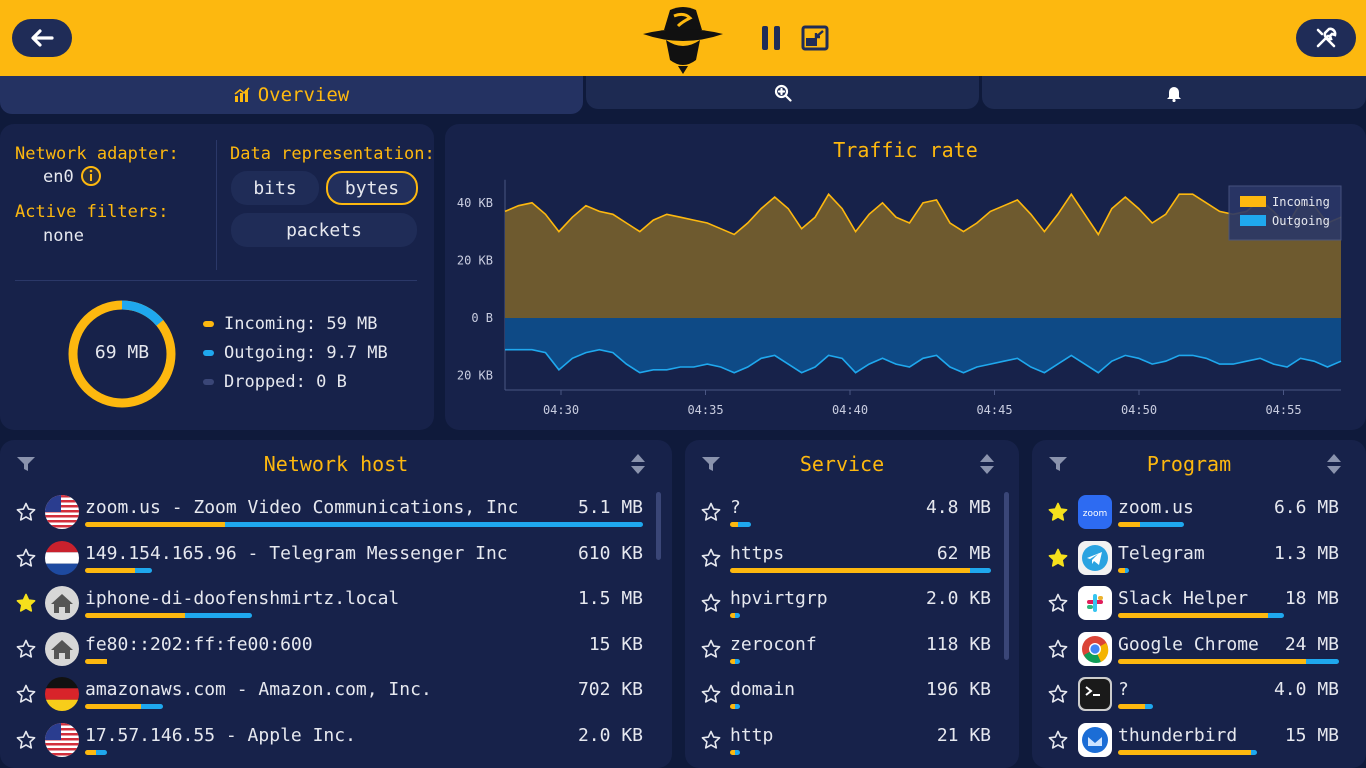 The height and width of the screenshot is (768, 1366). I want to click on service-row: domain 196 KB, so click(848, 694).